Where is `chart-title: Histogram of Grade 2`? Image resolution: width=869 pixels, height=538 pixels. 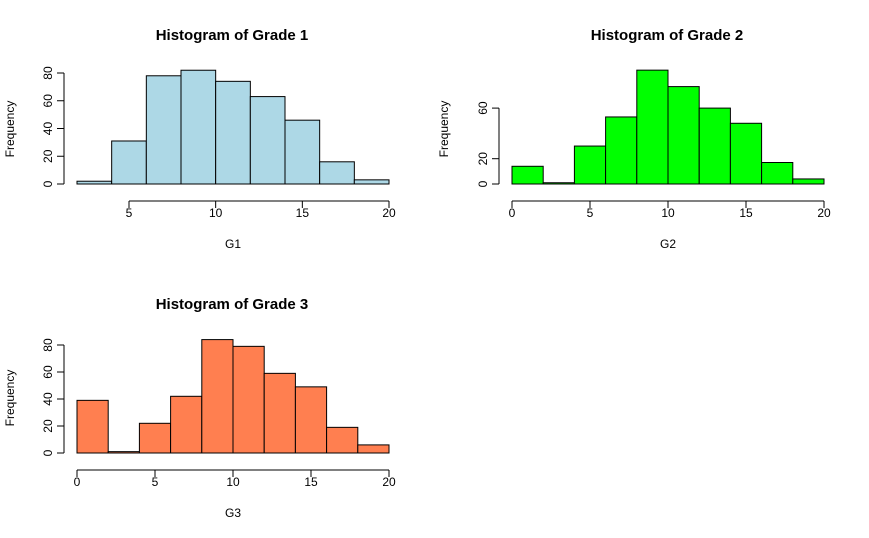
chart-title: Histogram of Grade 2 is located at coordinates (667, 35).